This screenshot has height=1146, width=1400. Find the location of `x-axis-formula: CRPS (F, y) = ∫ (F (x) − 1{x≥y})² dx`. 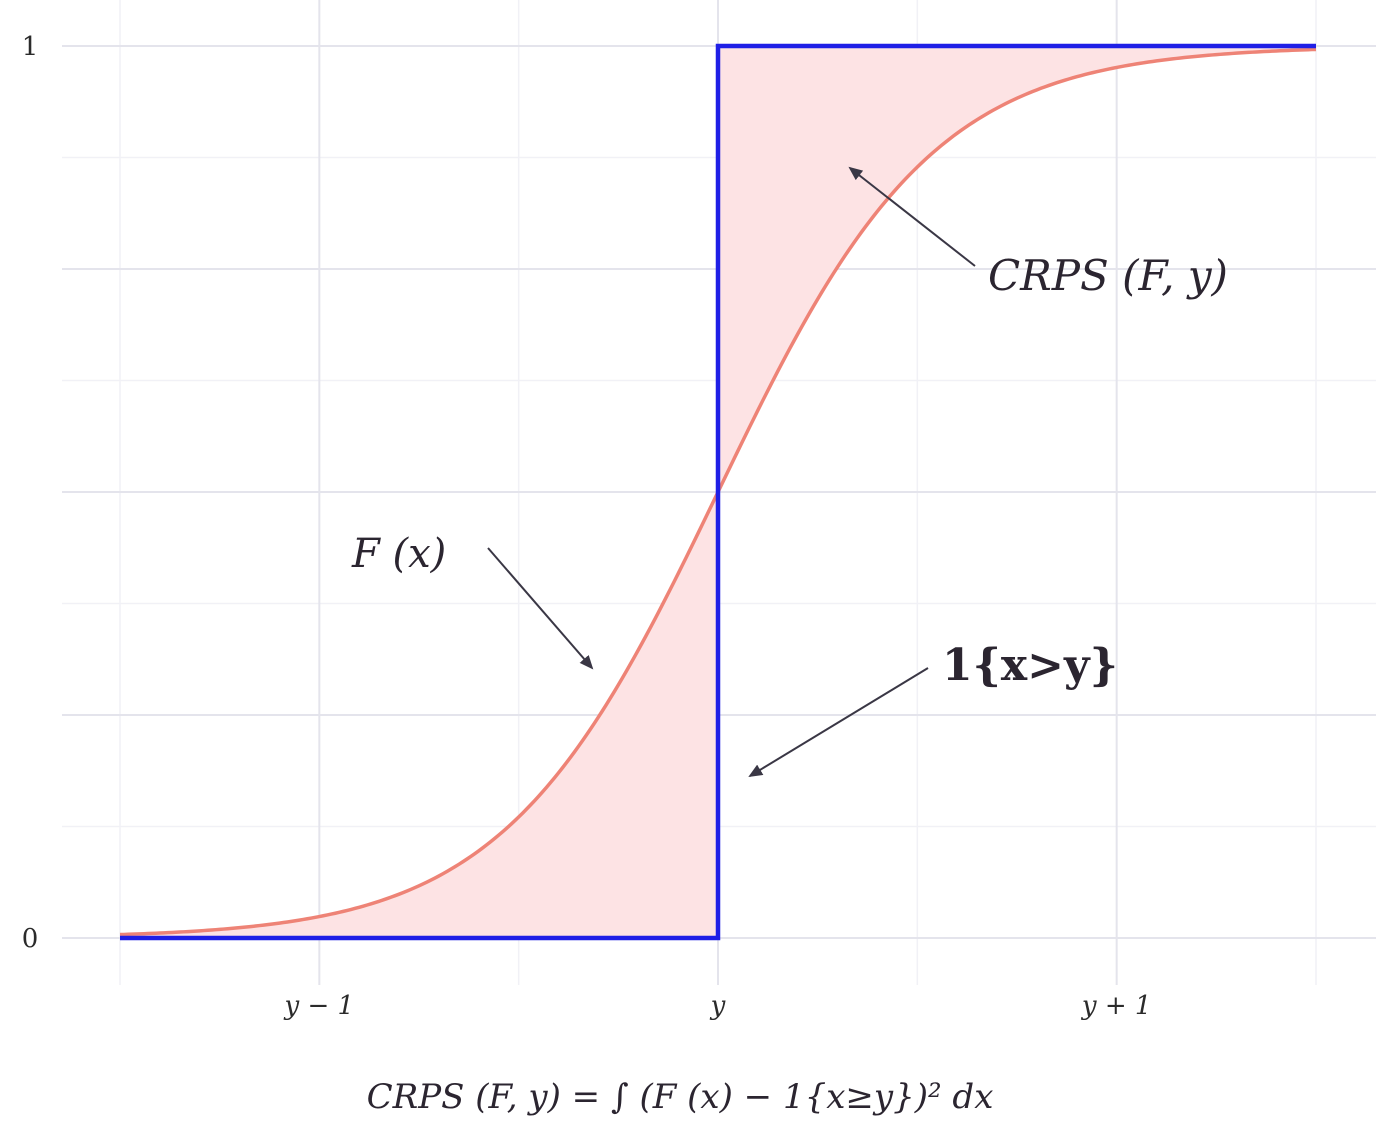

x-axis-formula: CRPS (F, y) = ∫ (F (x) − 1{x≥y})² dx is located at coordinates (680, 1097).